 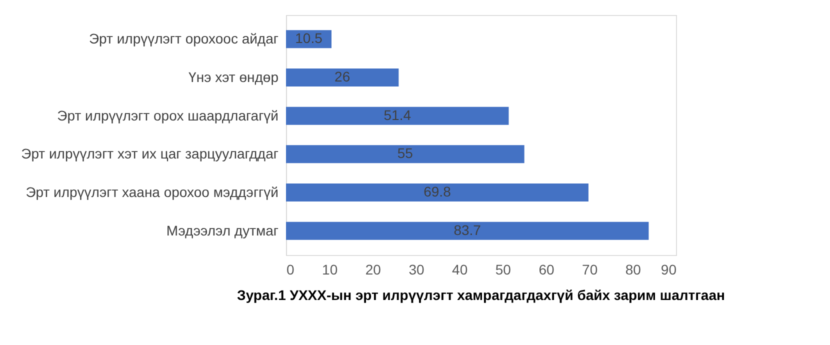 I want to click on text: Зураг.1 УХХХ-ын эрт илрүүлэгт хамрагдагдахгүй байх зарим шалтгаан, so click(x=481, y=295).